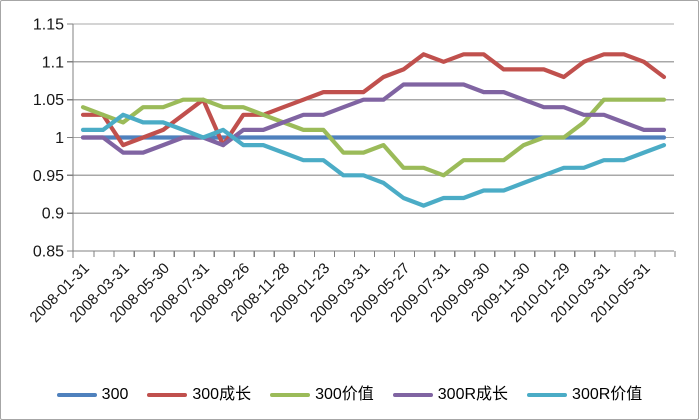 Image resolution: width=699 pixels, height=420 pixels. What do you see at coordinates (344, 394) in the screenshot?
I see `legend-label: 300价值` at bounding box center [344, 394].